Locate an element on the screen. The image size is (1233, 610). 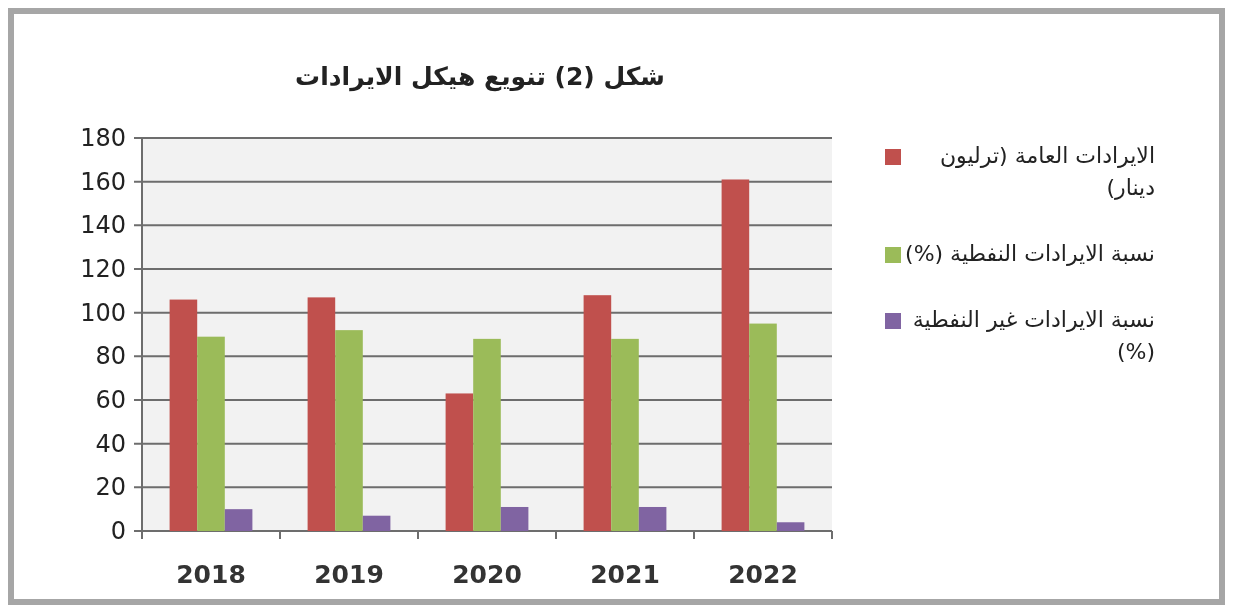
y-tick-label: 20 is located at coordinates (110, 487).